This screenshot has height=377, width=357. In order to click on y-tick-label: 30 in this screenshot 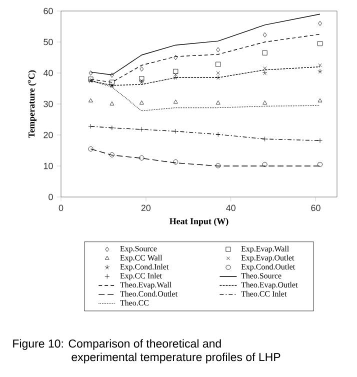, I will do `click(48, 104)`.